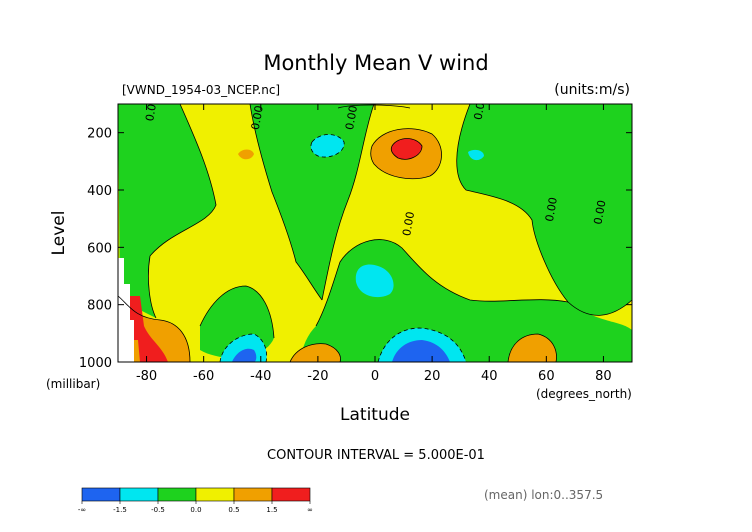 The height and width of the screenshot is (532, 752). Describe the element at coordinates (120, 510) in the screenshot. I see `colorbar-level-label: -1.5` at that location.